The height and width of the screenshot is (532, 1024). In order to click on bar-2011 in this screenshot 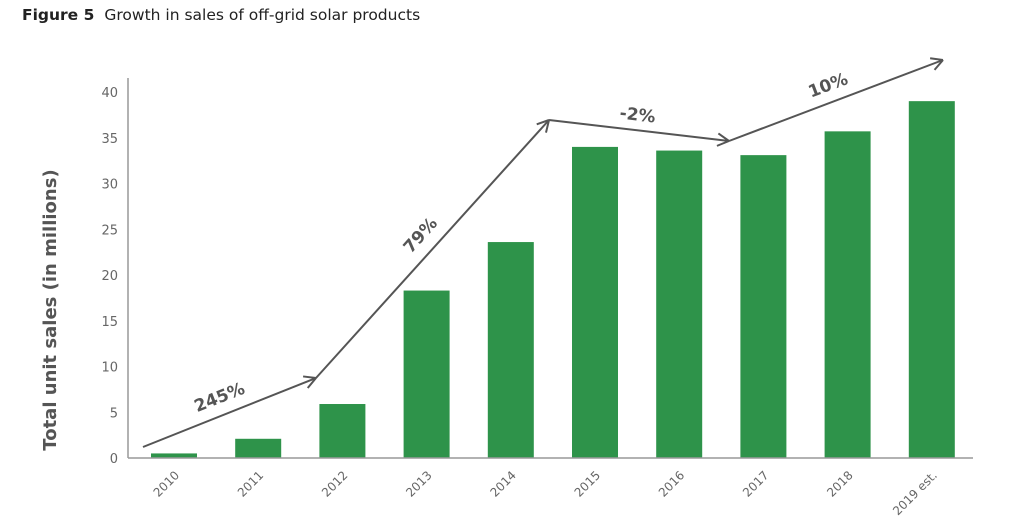, I will do `click(258, 448)`.